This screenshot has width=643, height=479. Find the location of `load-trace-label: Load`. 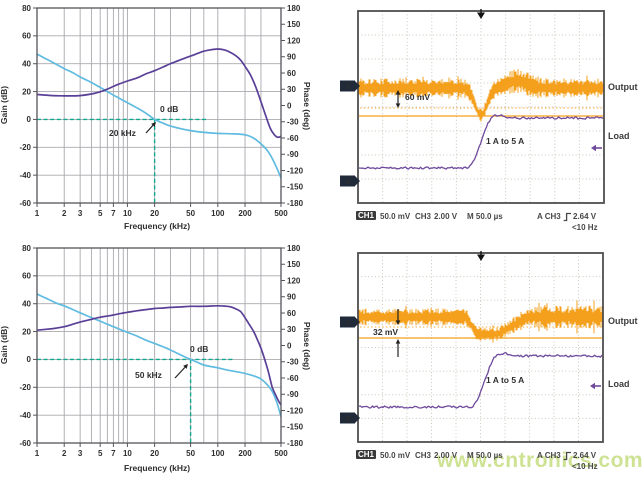

load-trace-label: Load is located at coordinates (619, 136).